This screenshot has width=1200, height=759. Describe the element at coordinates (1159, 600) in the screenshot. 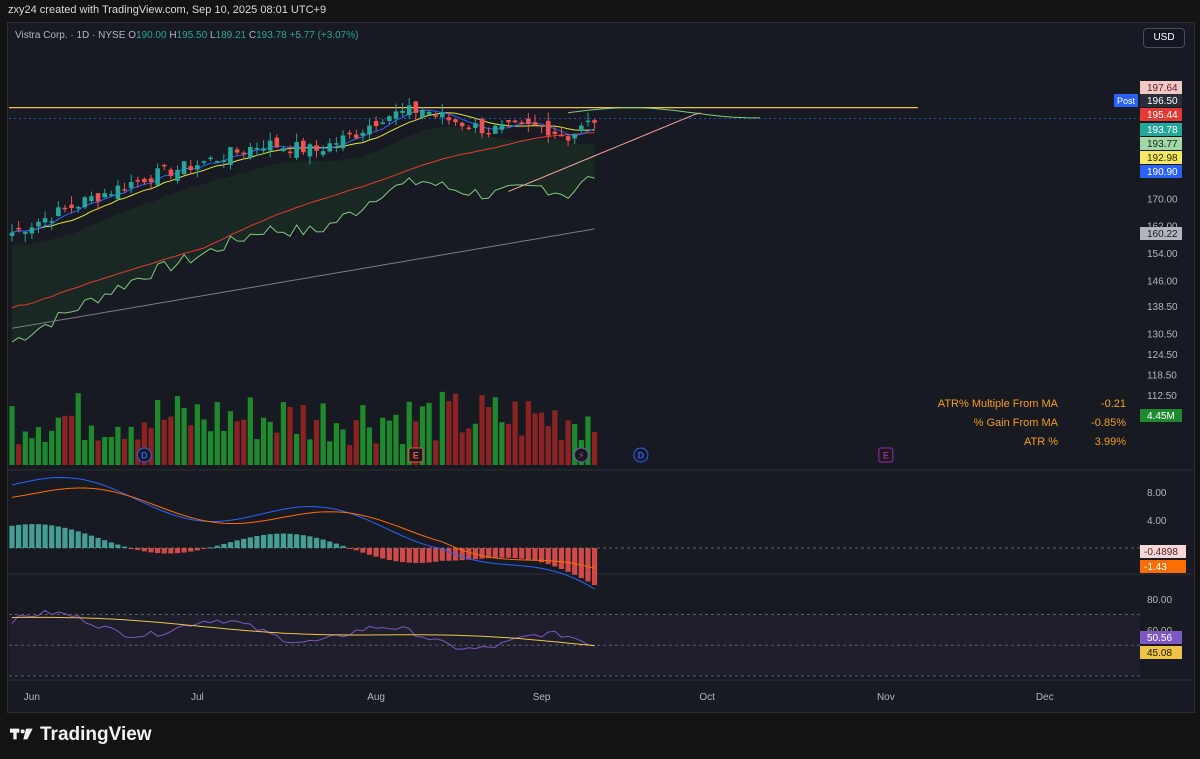

I see `rsi-axis-tick: 80.00` at that location.